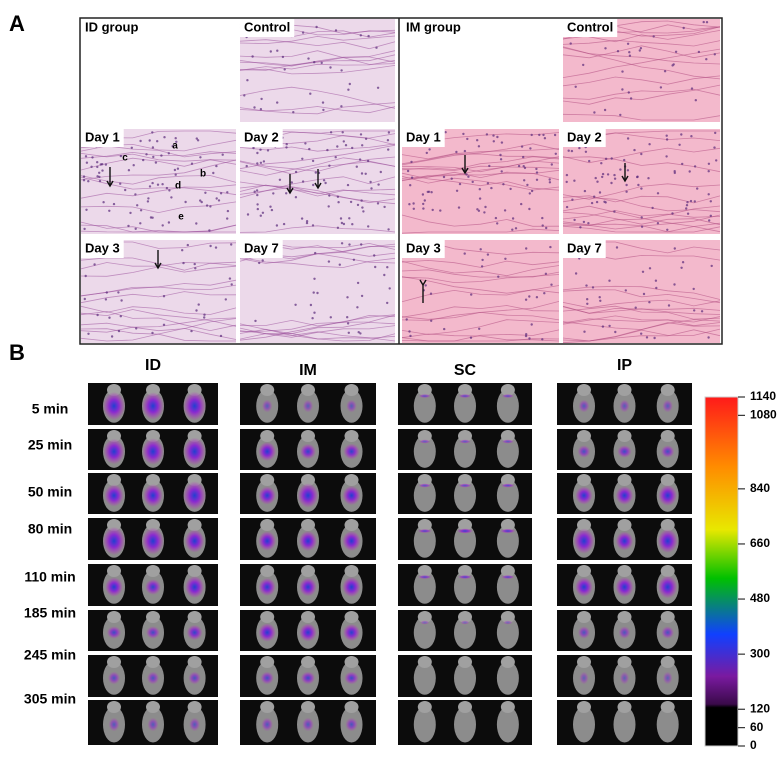 The height and width of the screenshot is (759, 784). What do you see at coordinates (175, 146) in the screenshot?
I see `marker-letter: a` at bounding box center [175, 146].